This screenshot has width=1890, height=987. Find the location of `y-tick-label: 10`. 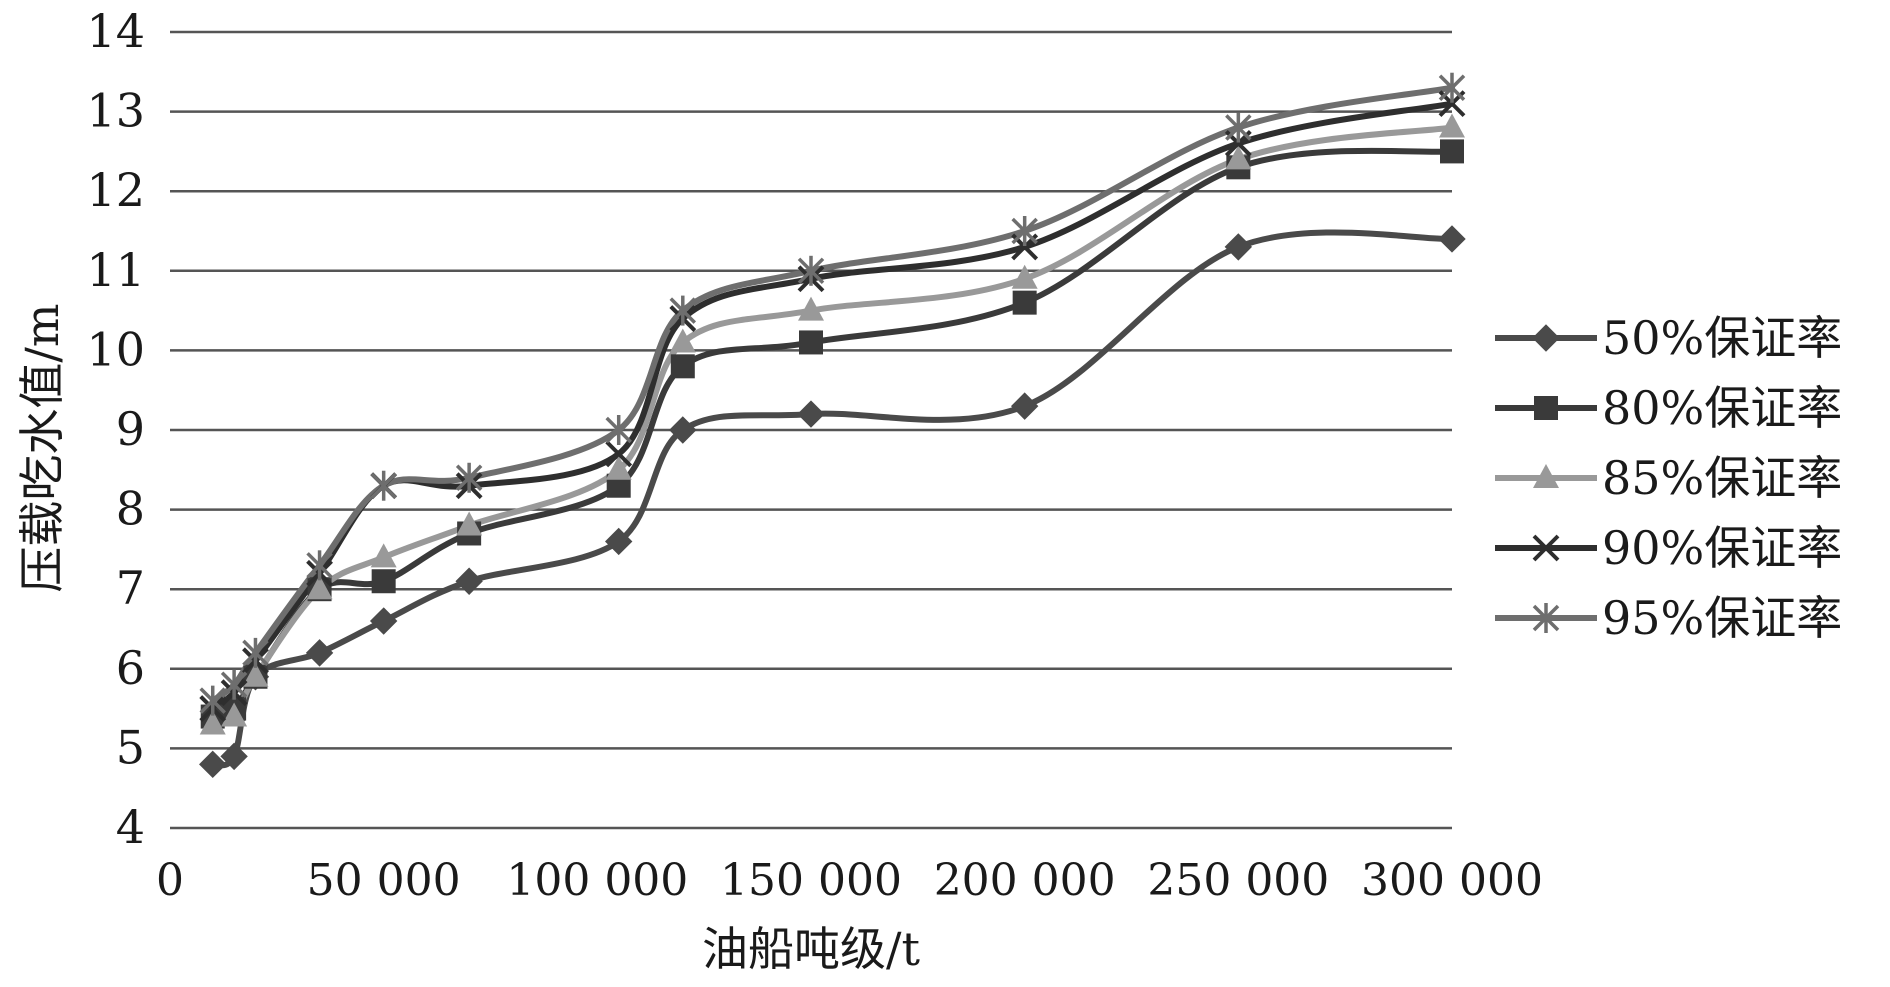

y-tick-label: 10 is located at coordinates (115, 349).